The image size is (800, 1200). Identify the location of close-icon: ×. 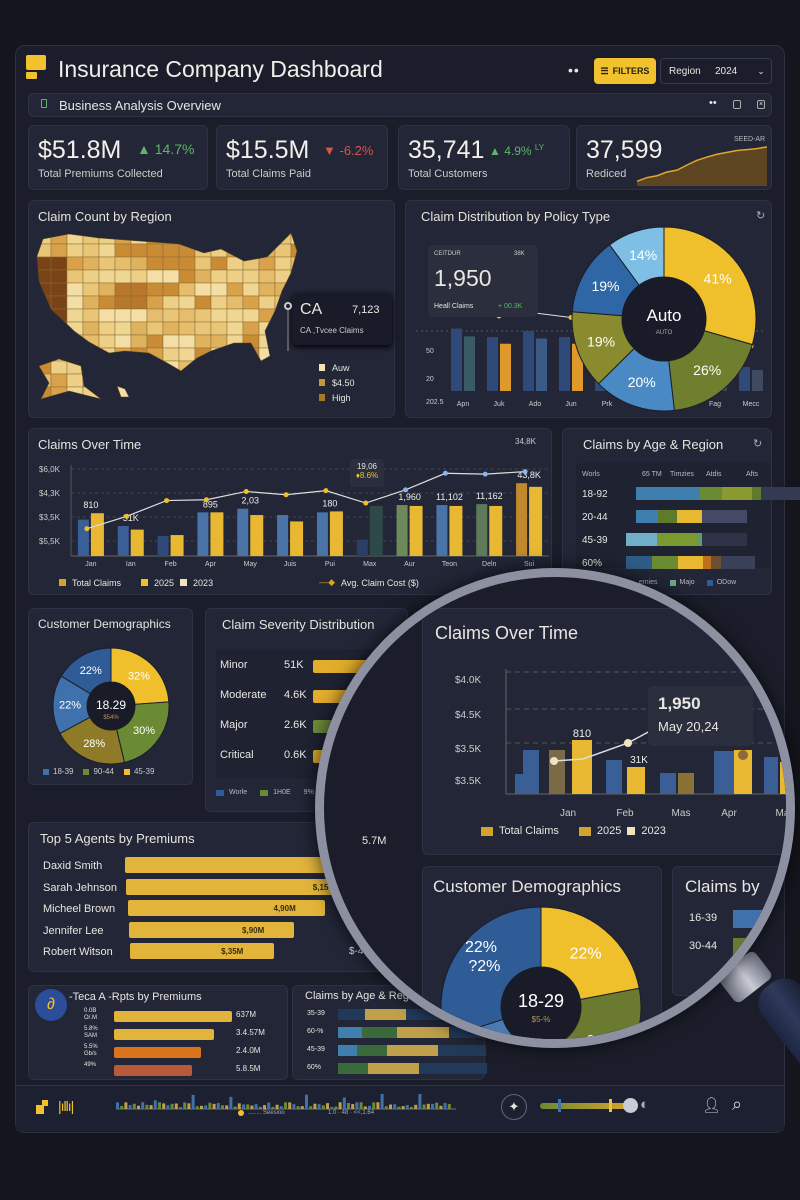
(761, 104).